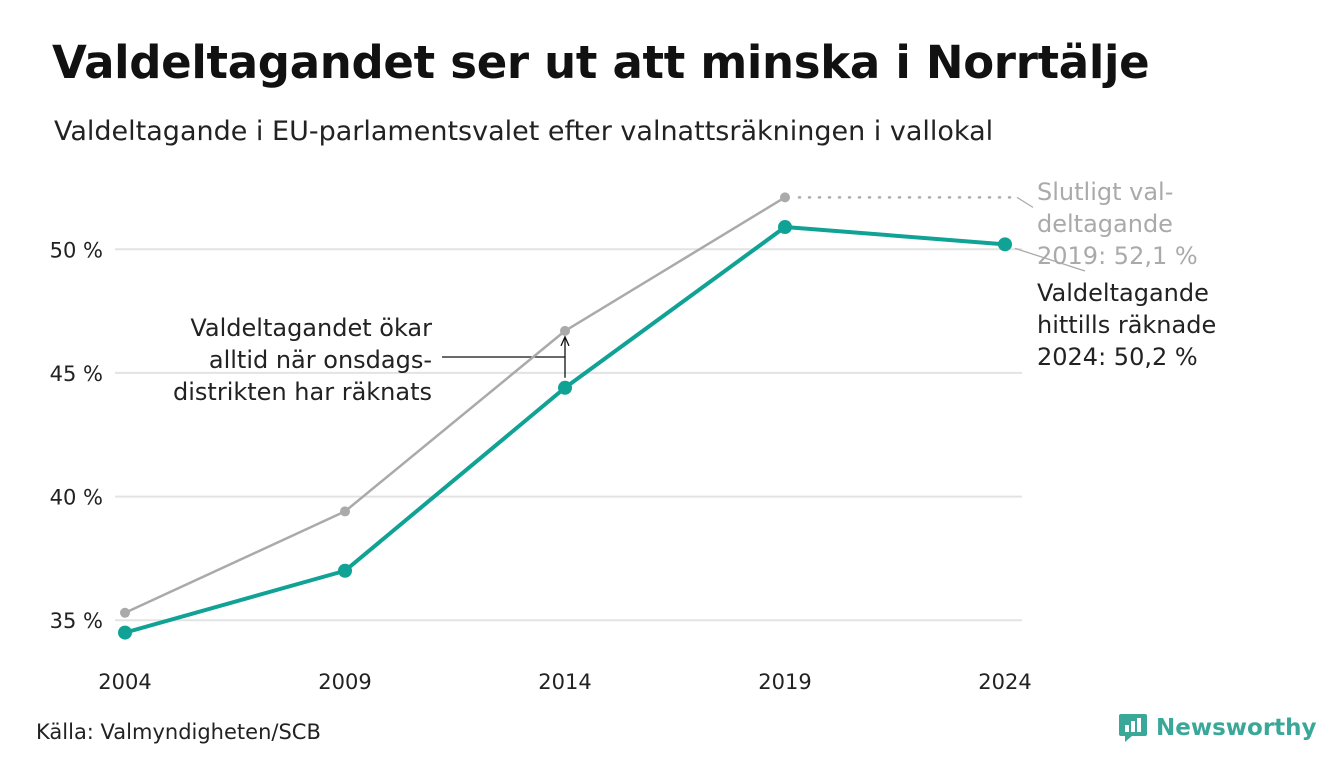  I want to click on annotation-current-connector, so click(1050, 259).